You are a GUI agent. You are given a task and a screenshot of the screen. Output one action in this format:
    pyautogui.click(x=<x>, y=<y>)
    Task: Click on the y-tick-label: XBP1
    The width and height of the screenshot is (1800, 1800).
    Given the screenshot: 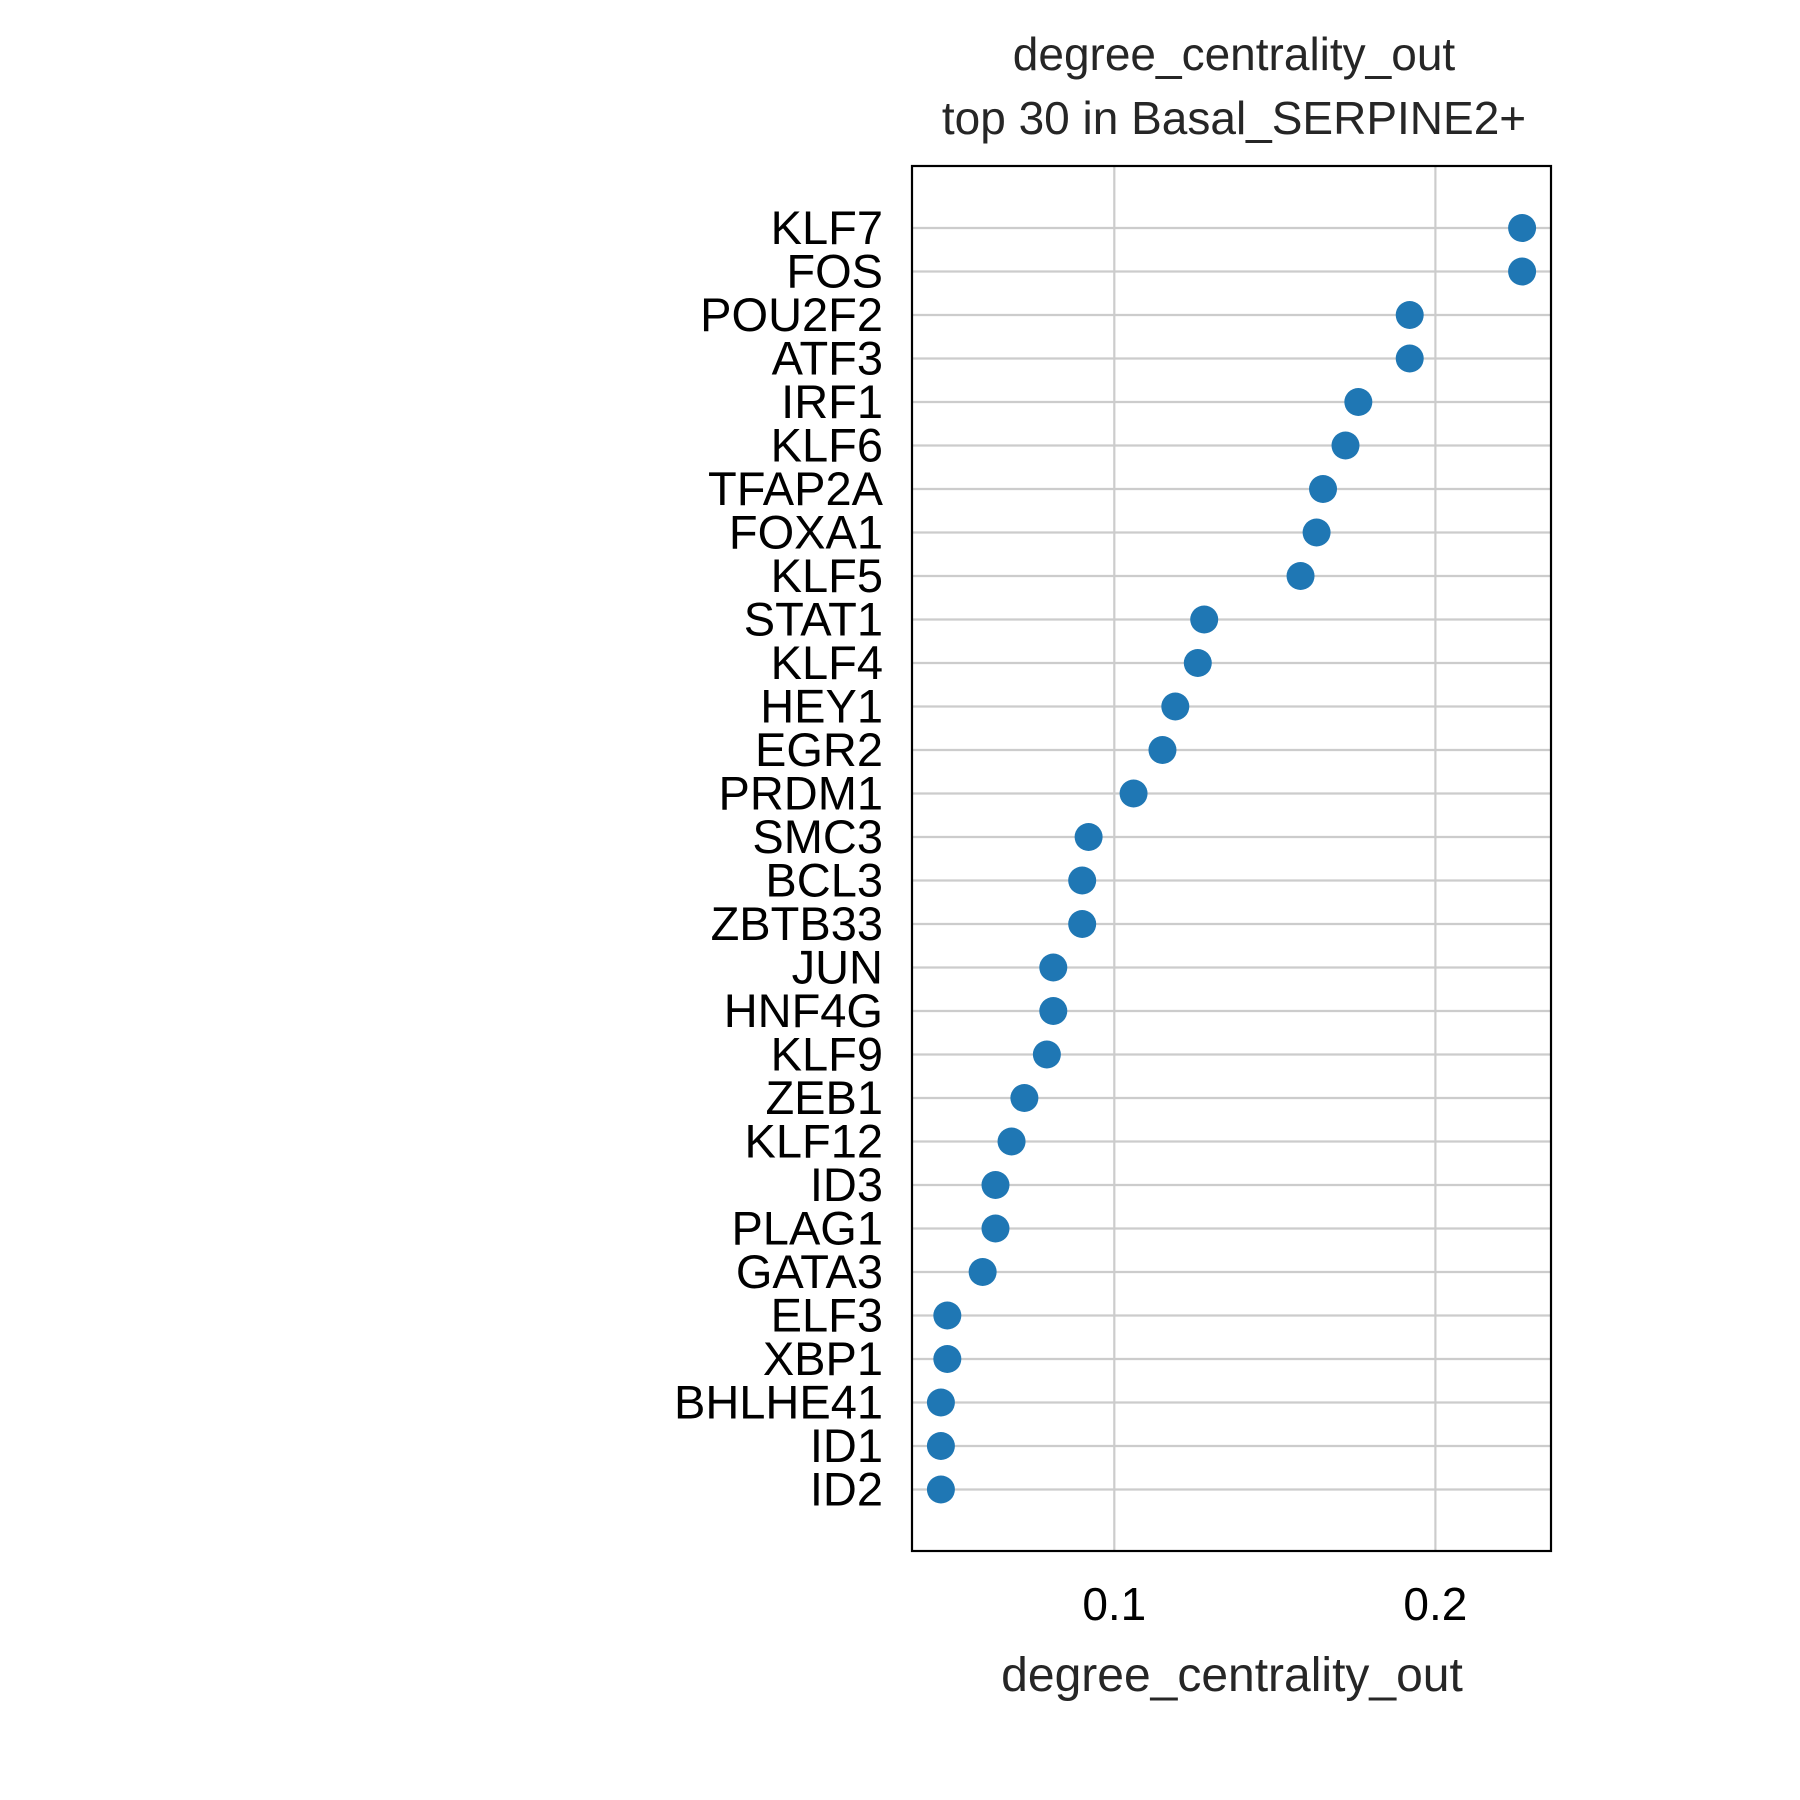 What is the action you would take?
    pyautogui.click(x=823, y=1358)
    